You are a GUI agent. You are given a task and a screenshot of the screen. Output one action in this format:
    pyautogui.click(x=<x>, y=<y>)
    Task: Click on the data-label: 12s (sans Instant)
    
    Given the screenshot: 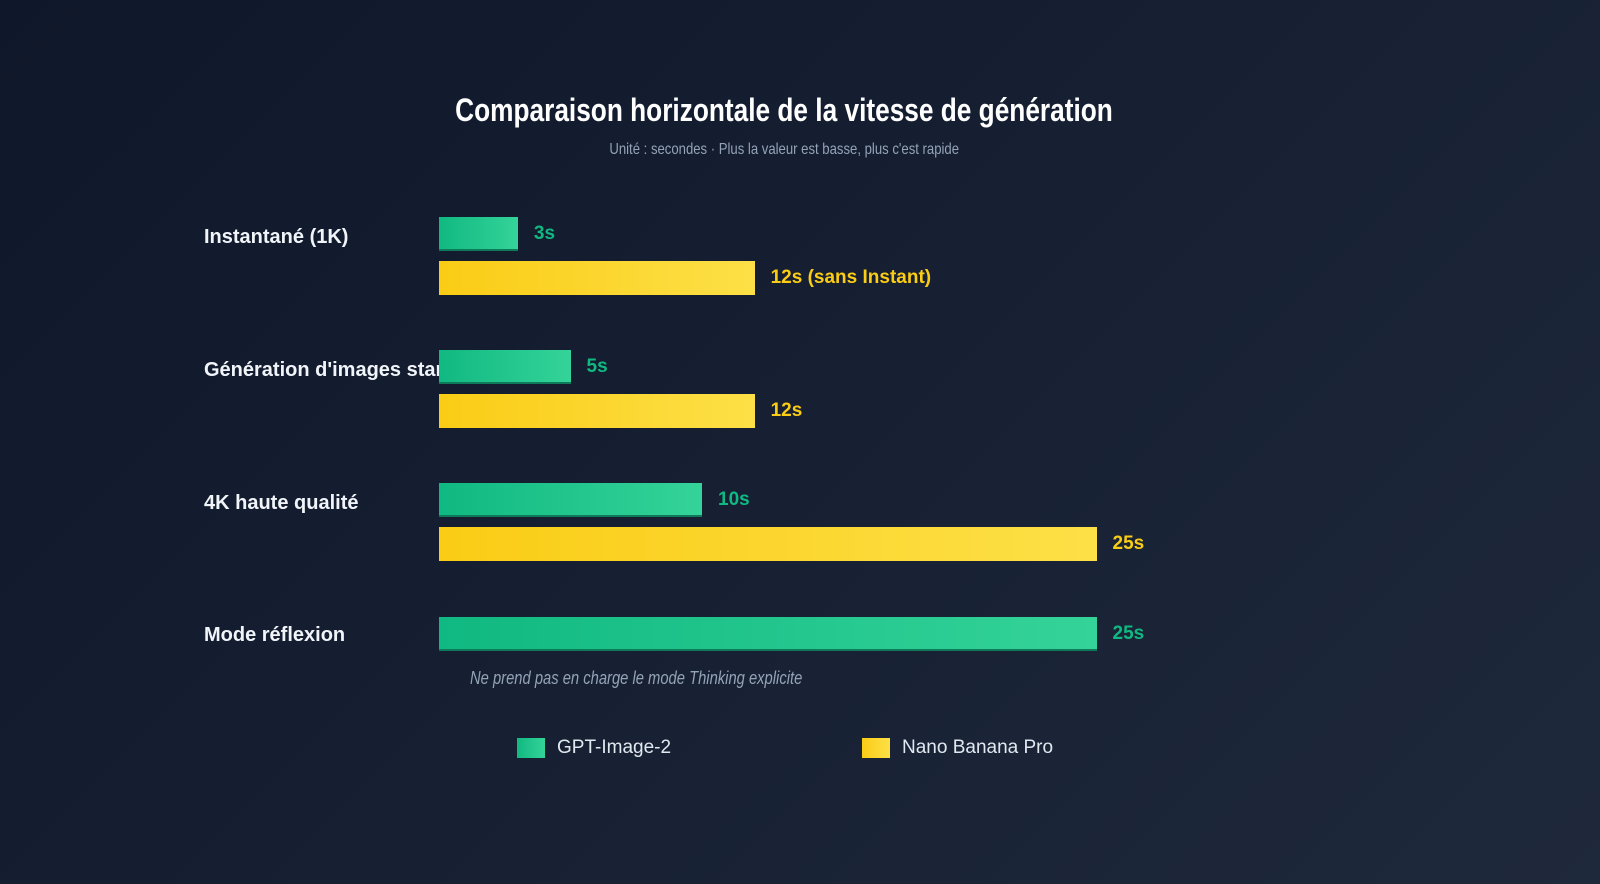 What is the action you would take?
    pyautogui.click(x=851, y=277)
    